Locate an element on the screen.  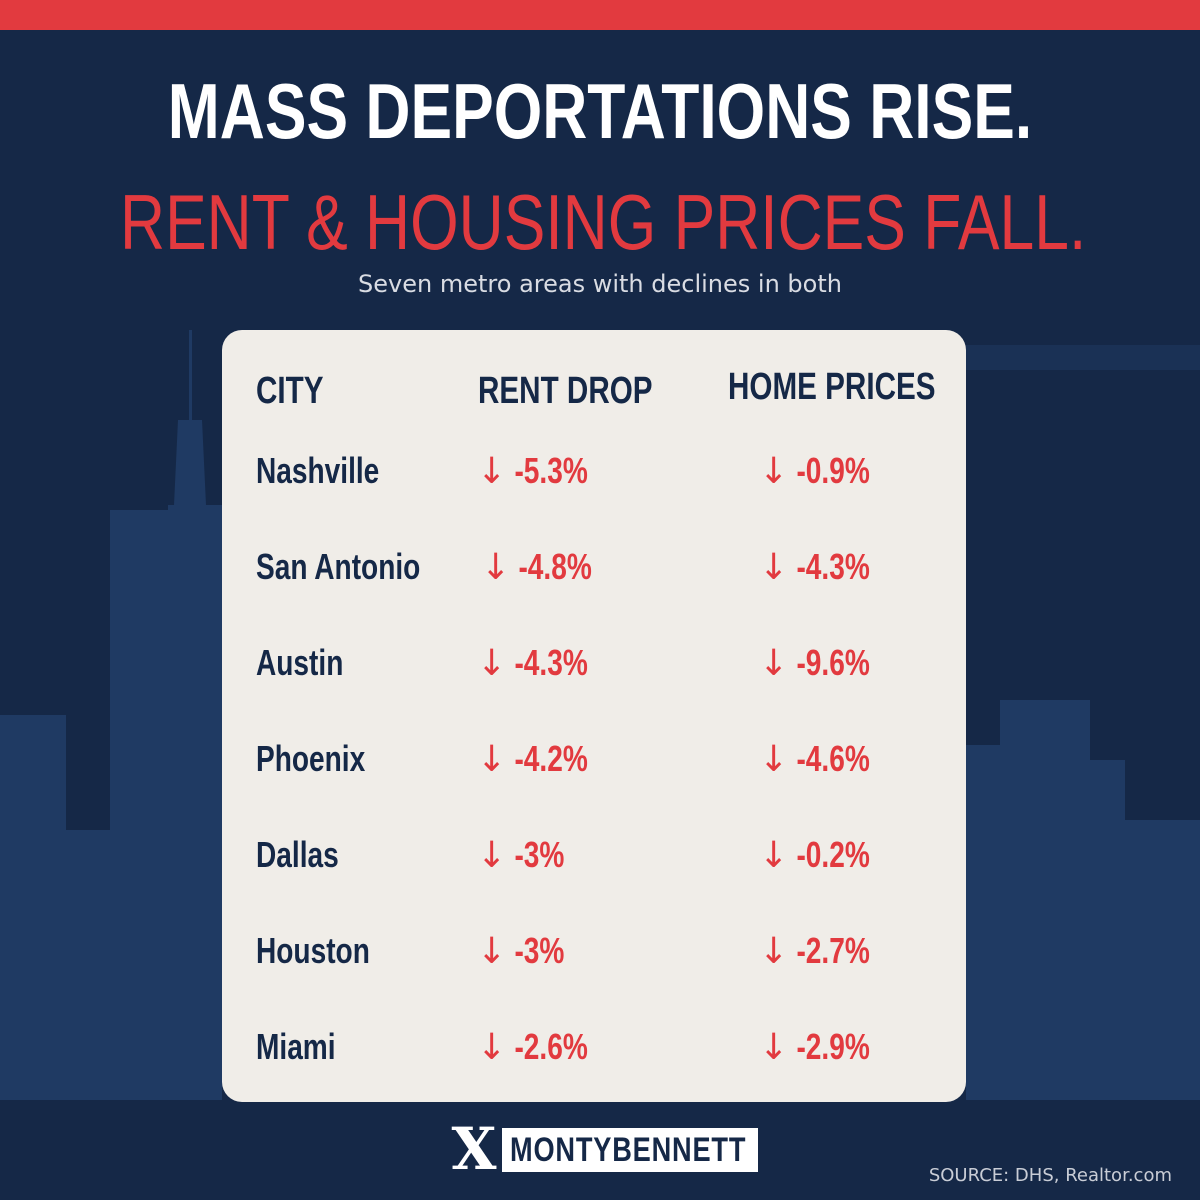
home-price-value: ↓ -4.3% is located at coordinates (814, 567).